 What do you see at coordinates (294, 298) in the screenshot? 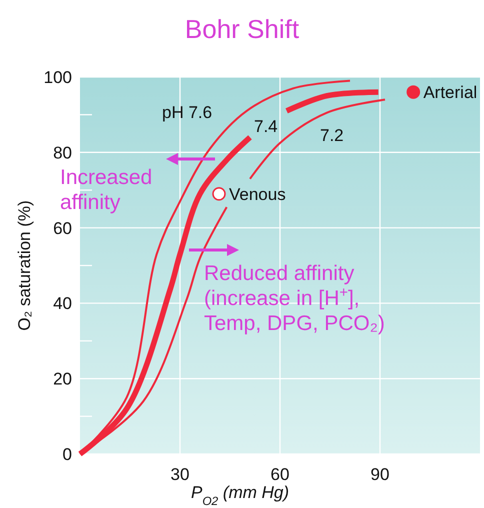
I see `annotation: Reduced affinity (increase in [H$^{+}$], Temp, DPG, PCO₂)` at bounding box center [294, 298].